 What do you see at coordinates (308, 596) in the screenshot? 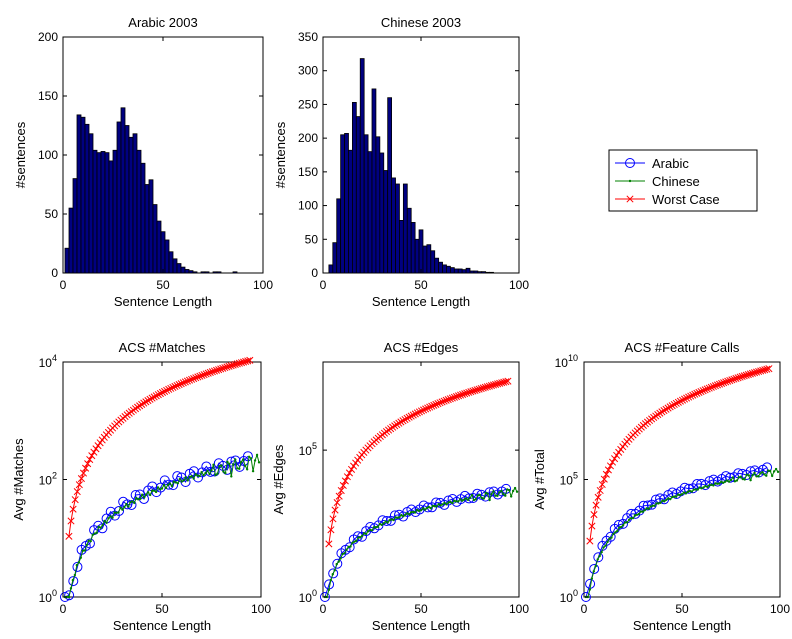
I see `y-tick-label: 100` at bounding box center [308, 596].